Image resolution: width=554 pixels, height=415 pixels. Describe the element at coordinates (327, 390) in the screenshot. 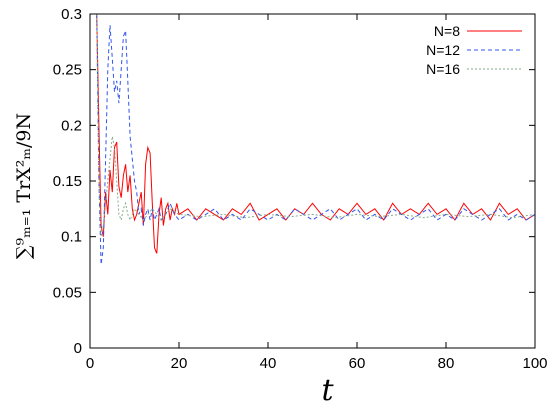

I see `x-axis-label: t` at that location.